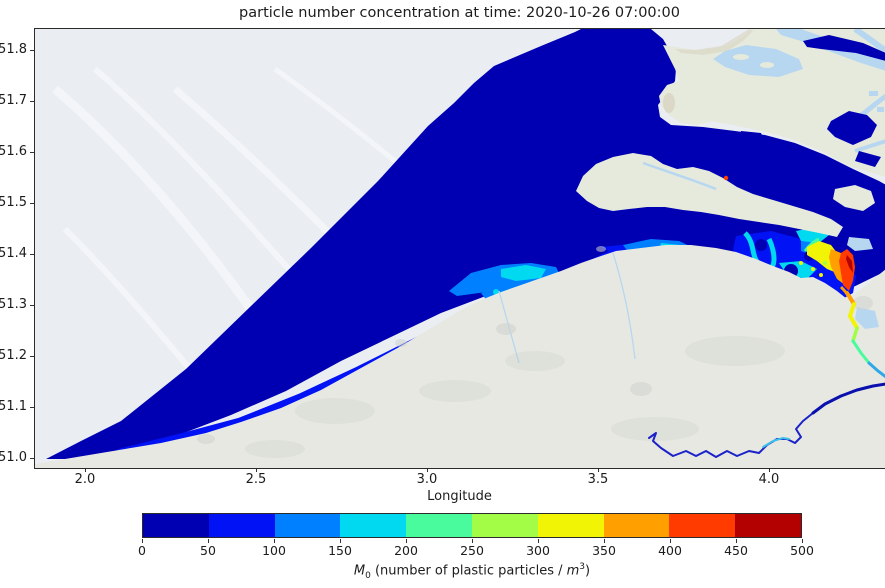  I want to click on x-tick-label: 3.0, so click(427, 479).